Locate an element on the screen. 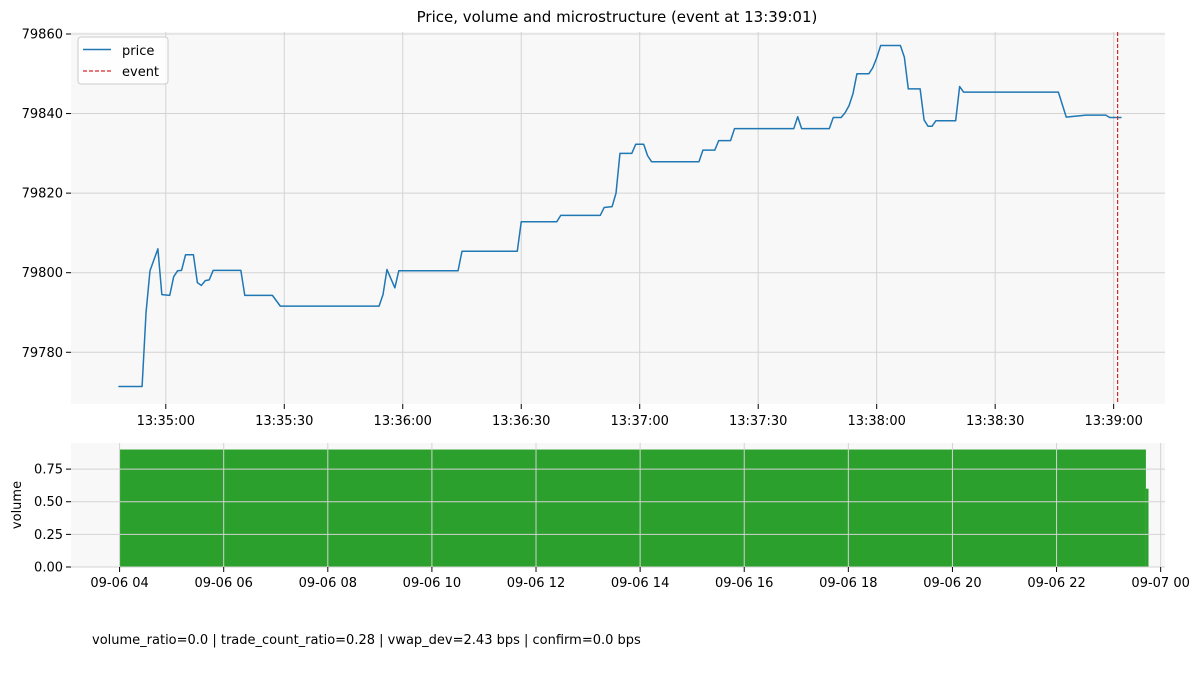 The height and width of the screenshot is (690, 1194). volume-x-tick-label: 09-06 18 is located at coordinates (848, 583).